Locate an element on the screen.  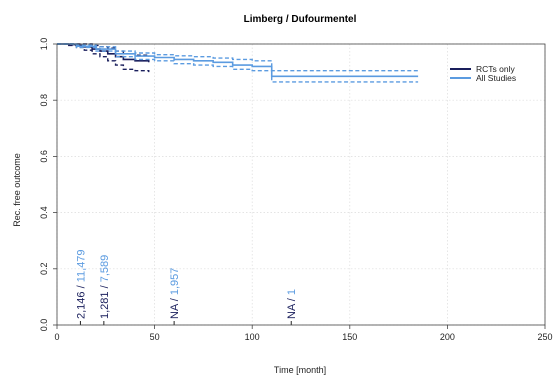
at-risk-label: 2,146 / 11,479 is located at coordinates (81, 284).